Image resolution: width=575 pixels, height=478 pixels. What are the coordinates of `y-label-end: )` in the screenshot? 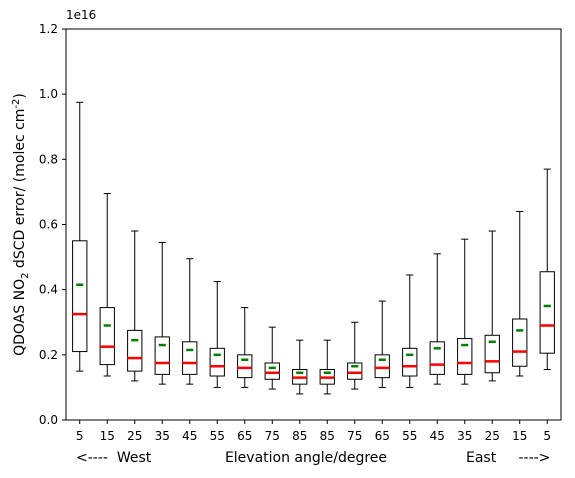 It's located at (20, 95).